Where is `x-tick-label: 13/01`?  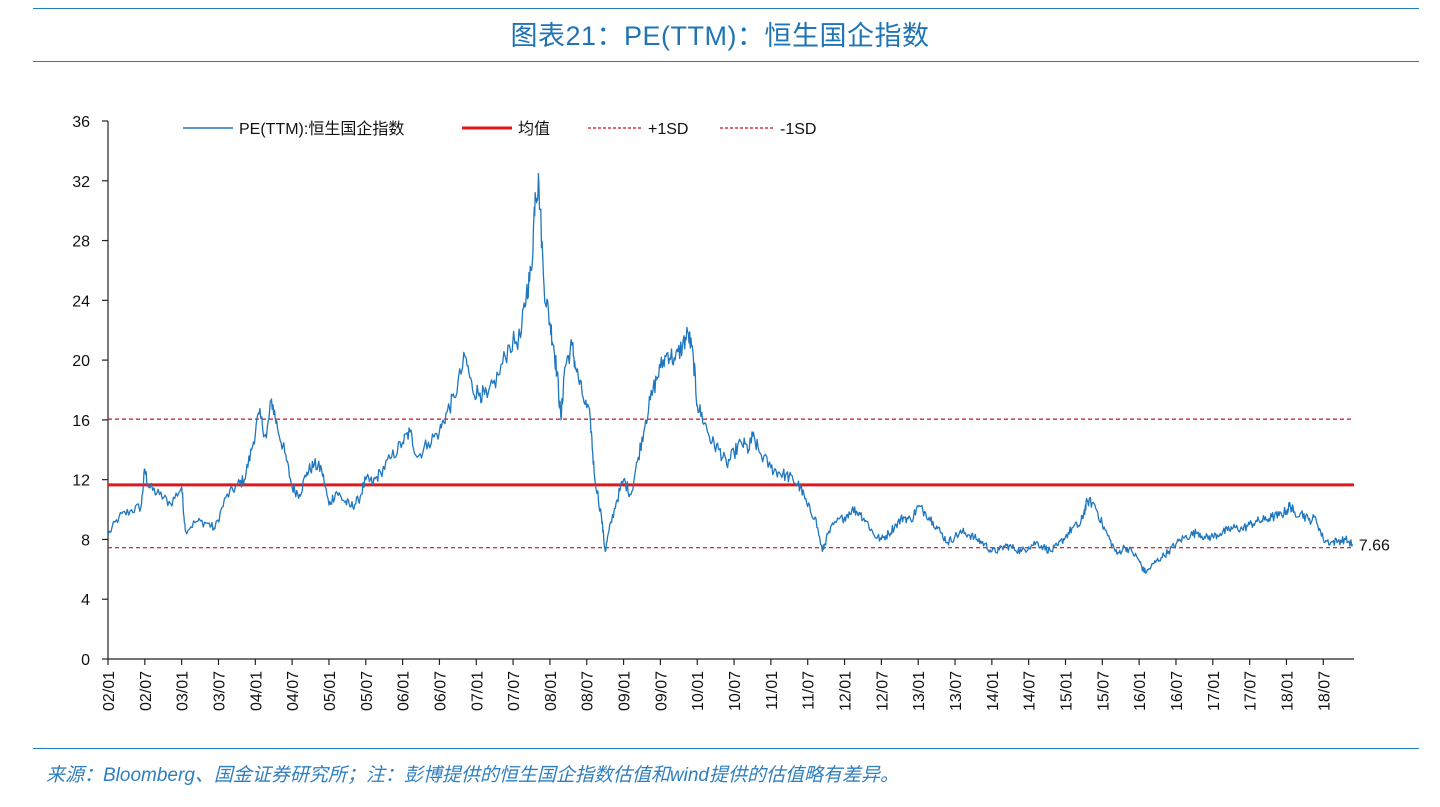
x-tick-label: 13/01 is located at coordinates (919, 691).